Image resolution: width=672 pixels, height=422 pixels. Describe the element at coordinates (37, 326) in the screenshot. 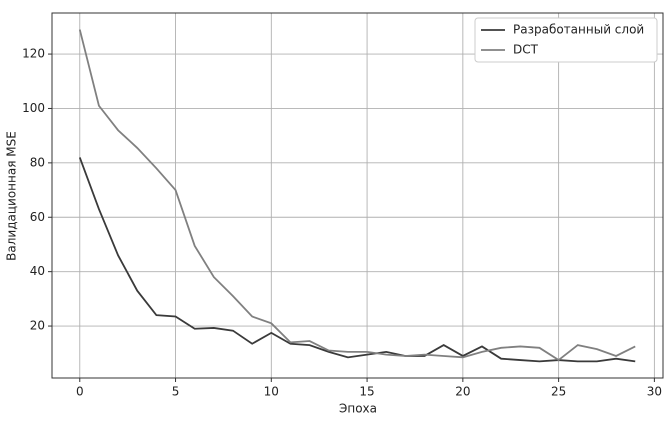

I see `y-tick-label: 20` at that location.